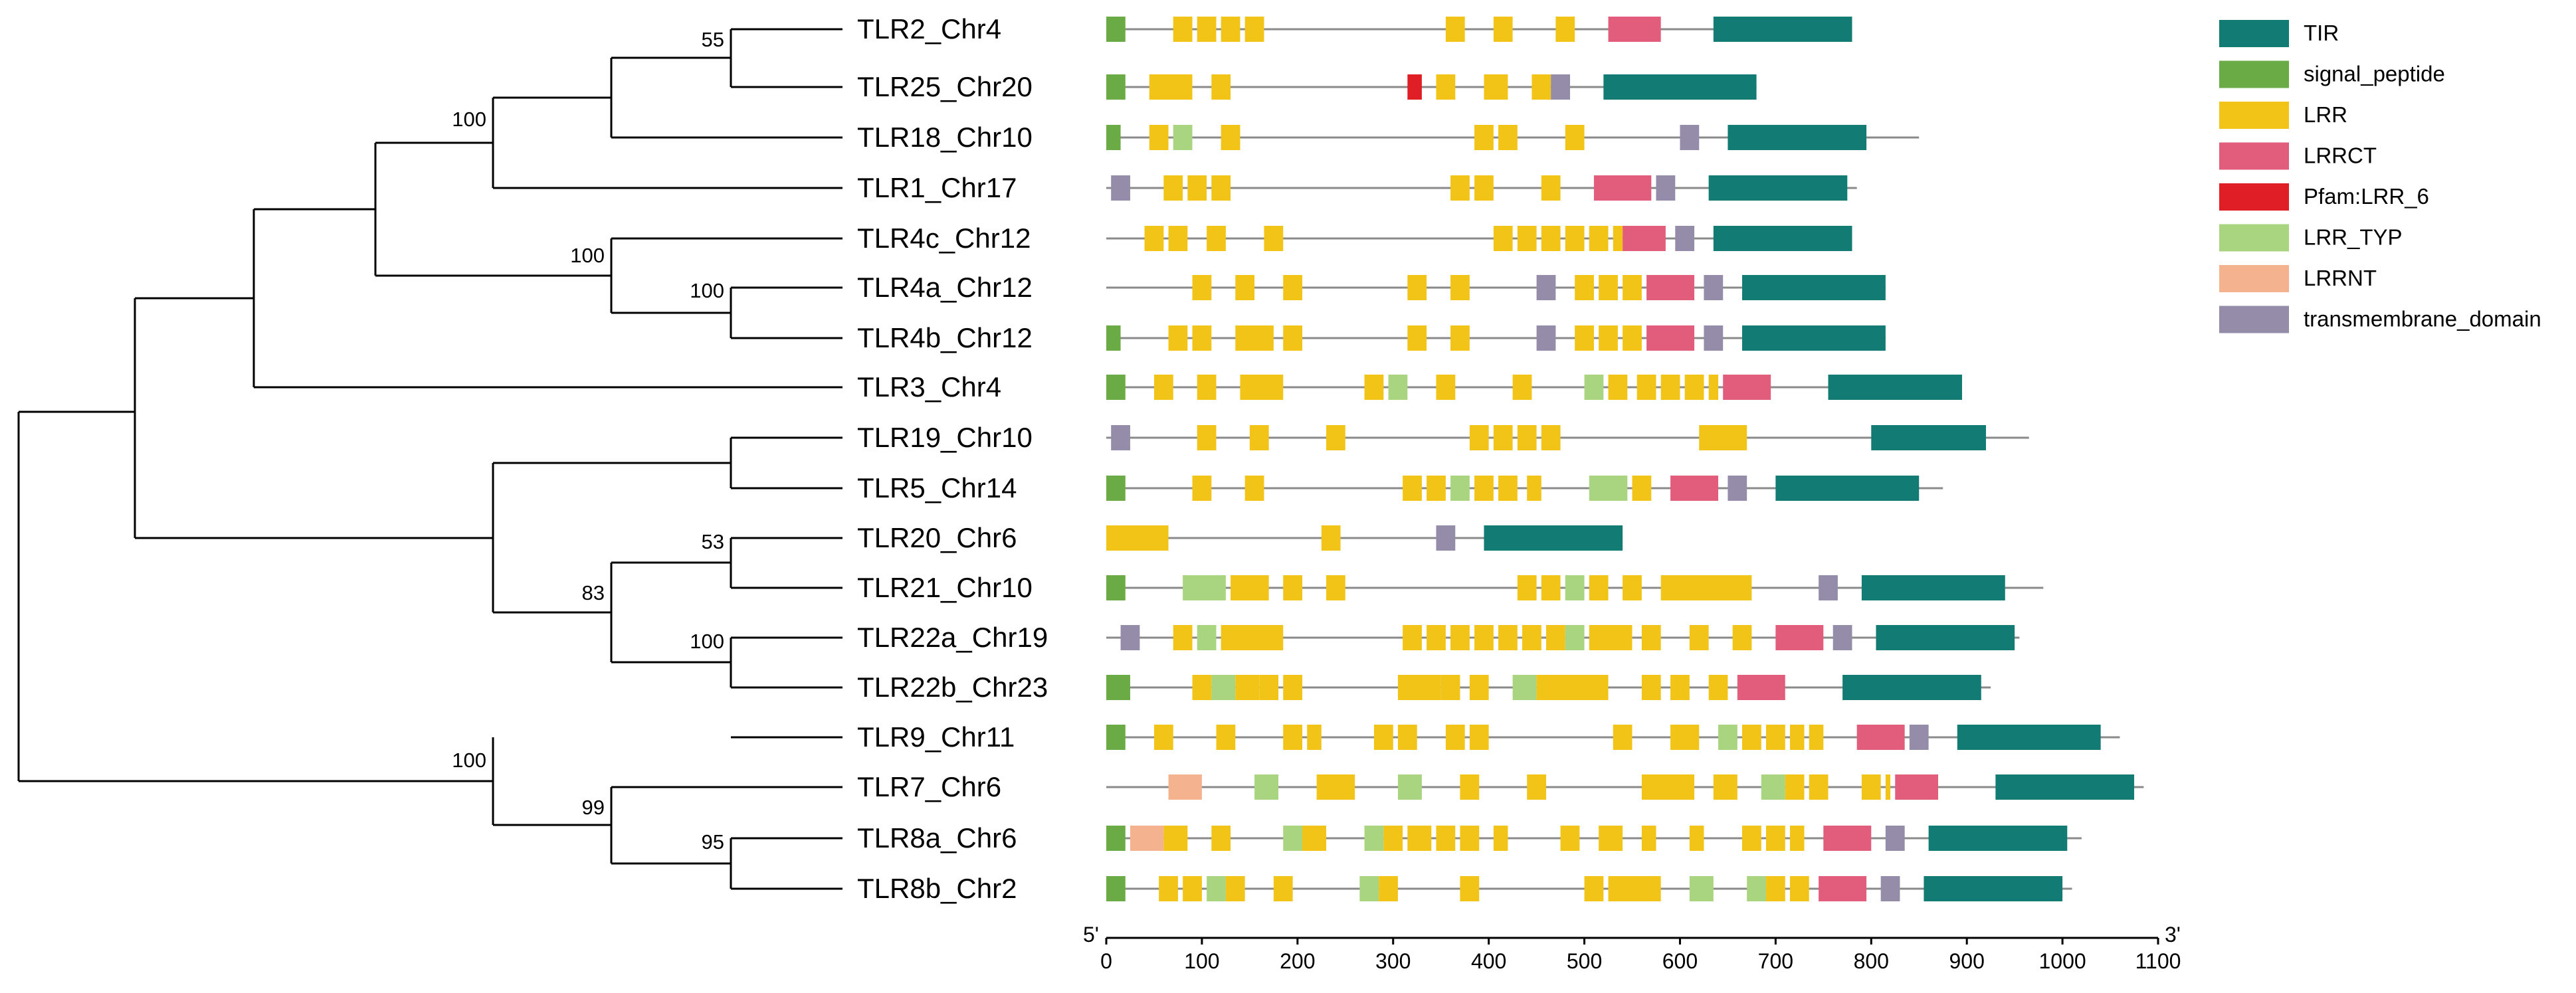  Describe the element at coordinates (952, 687) in the screenshot. I see `gene-label: TLR22b_Chr23` at that location.